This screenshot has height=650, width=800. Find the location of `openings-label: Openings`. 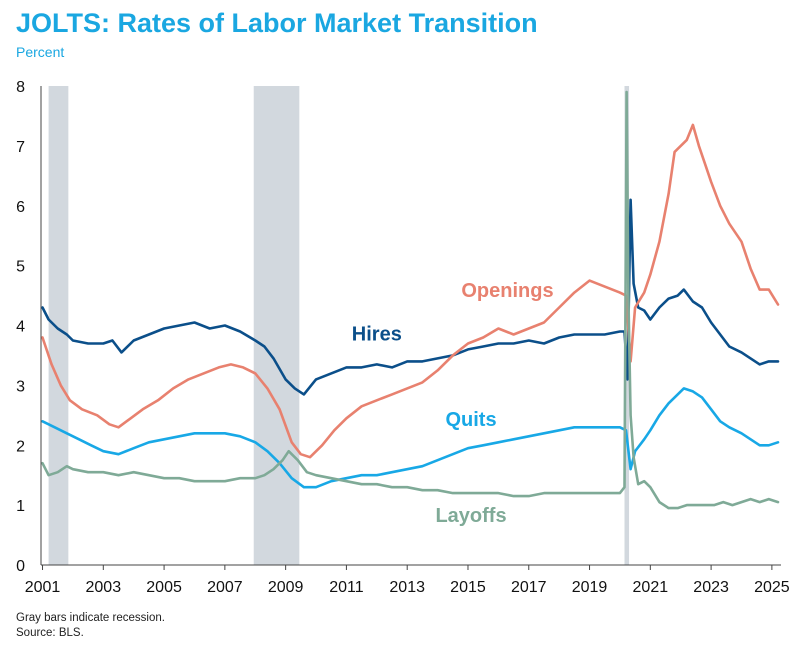

openings-label: Openings is located at coordinates (507, 291).